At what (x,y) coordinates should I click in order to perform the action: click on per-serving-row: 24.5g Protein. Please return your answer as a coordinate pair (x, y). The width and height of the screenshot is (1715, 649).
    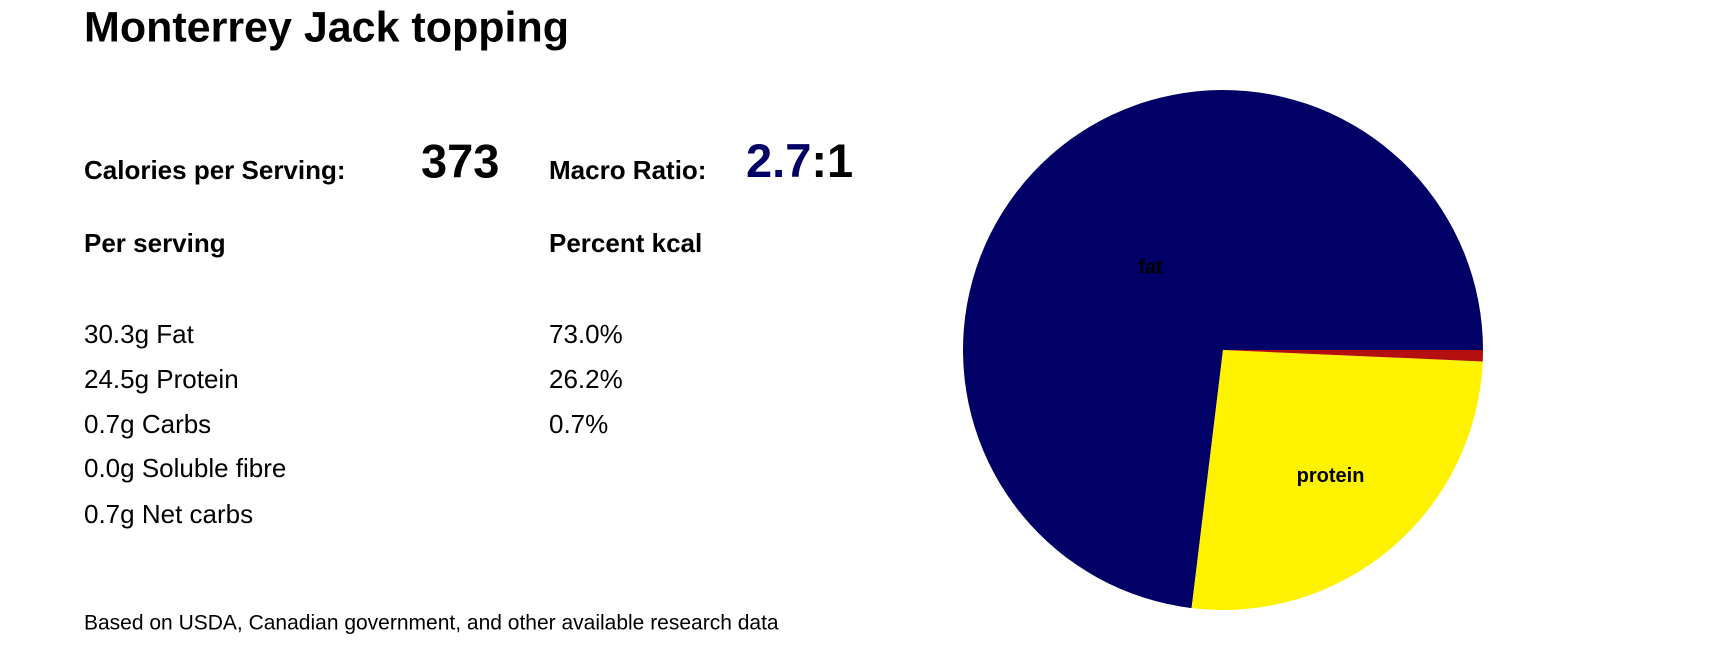
    Looking at the image, I should click on (161, 379).